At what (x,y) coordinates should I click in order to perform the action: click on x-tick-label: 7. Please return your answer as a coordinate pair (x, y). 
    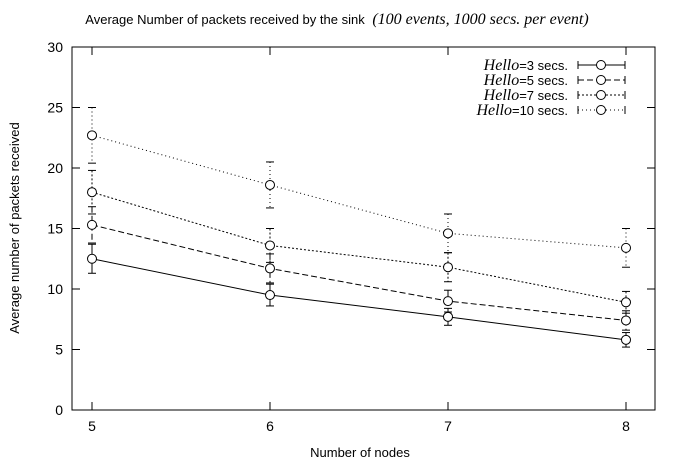
    Looking at the image, I should click on (448, 426).